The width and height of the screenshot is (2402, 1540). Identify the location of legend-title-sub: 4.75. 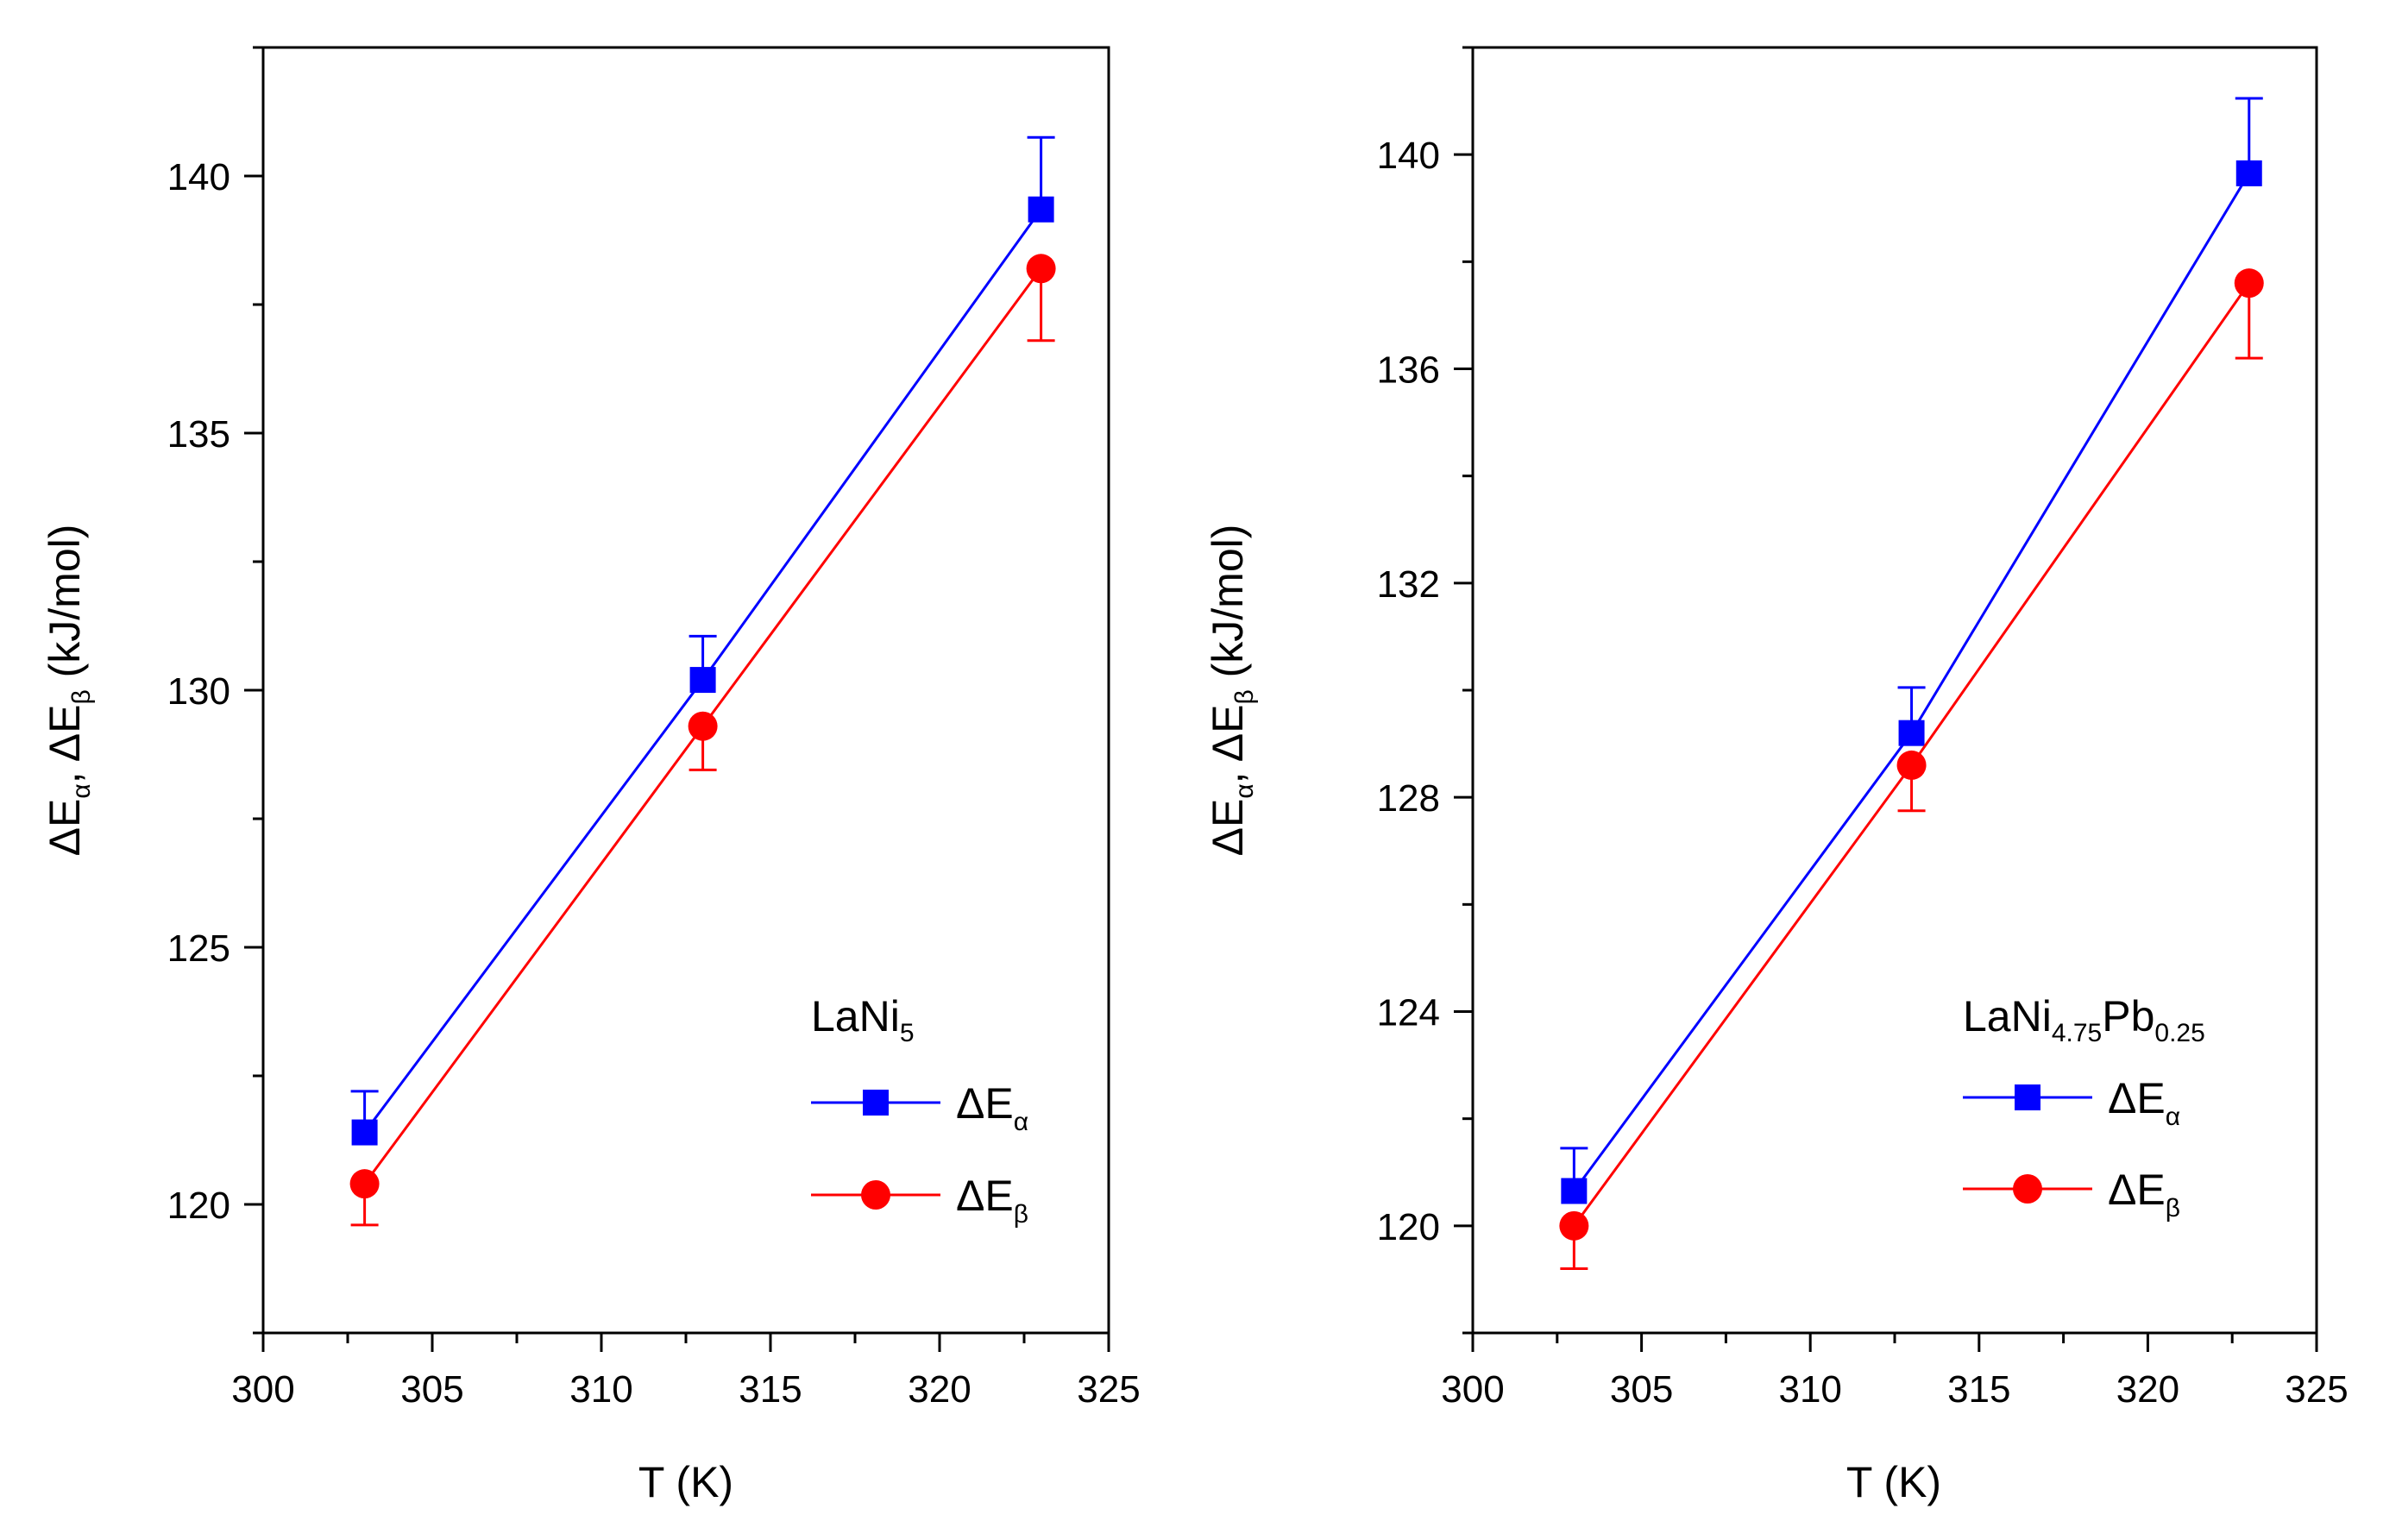
(2077, 1033).